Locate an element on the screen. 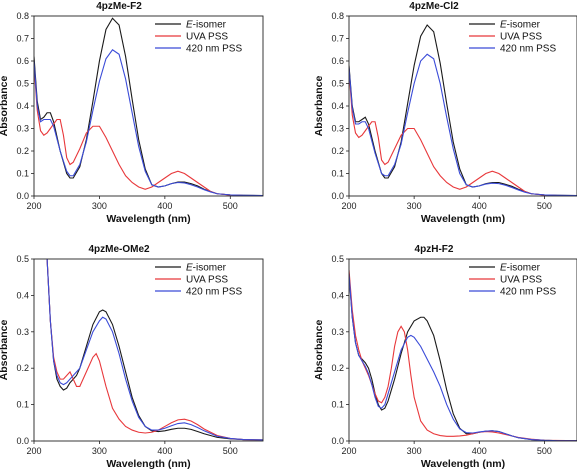  chart-title: 4pzMe-OMe2 is located at coordinates (119, 249).